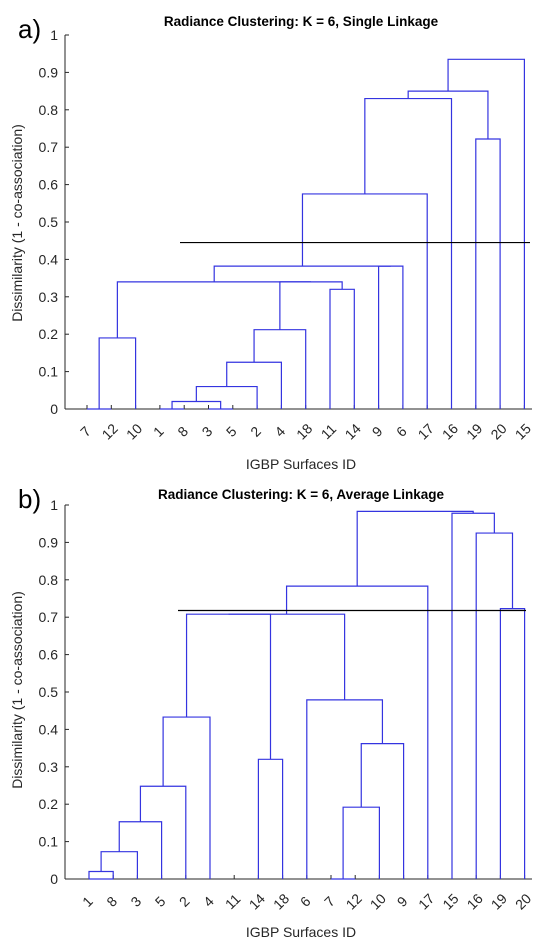 The image size is (550, 945). Describe the element at coordinates (377, 431) in the screenshot. I see `x-tick-label: 9` at that location.